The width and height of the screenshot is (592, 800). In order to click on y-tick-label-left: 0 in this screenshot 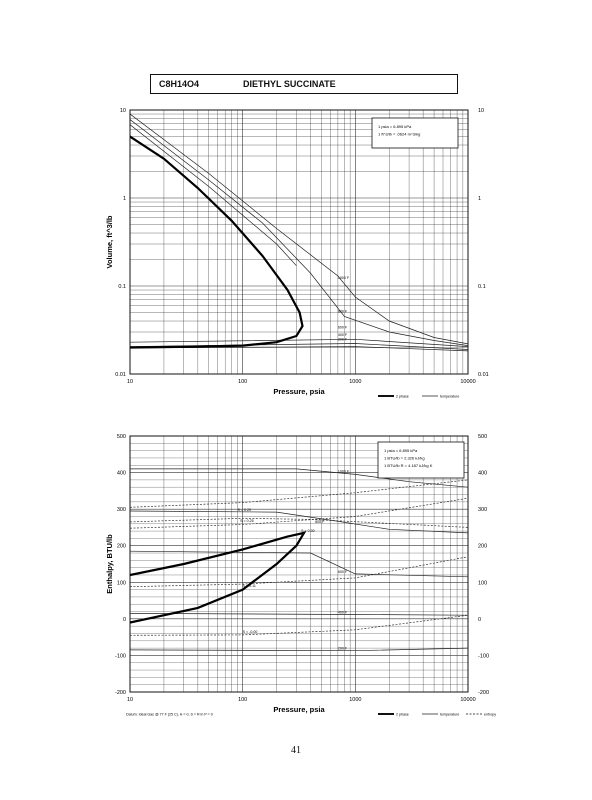, I will do `click(124, 620)`.